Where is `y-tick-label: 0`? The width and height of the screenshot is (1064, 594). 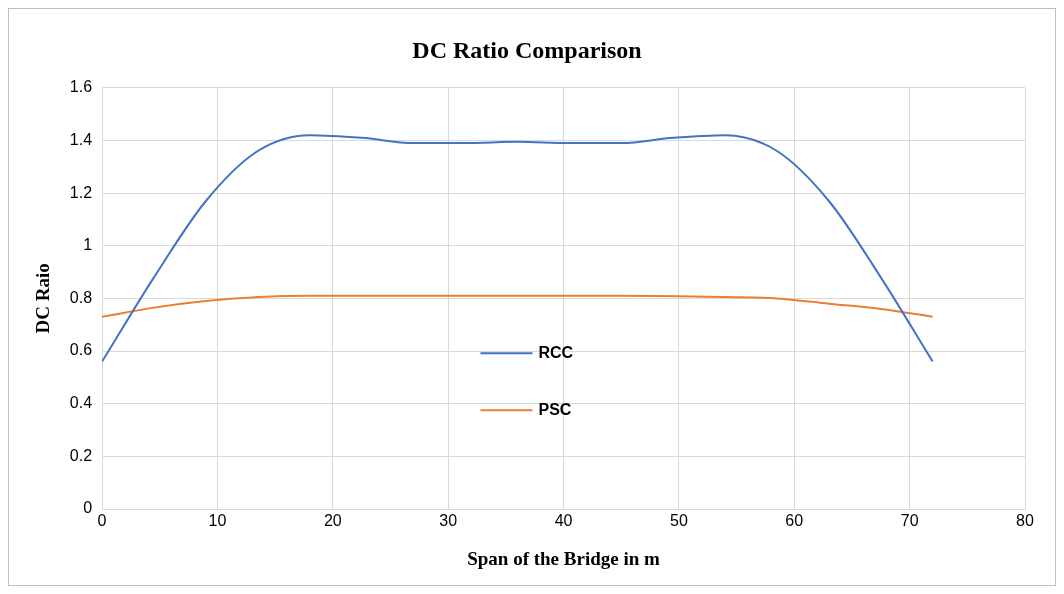
y-tick-label: 0 is located at coordinates (88, 508).